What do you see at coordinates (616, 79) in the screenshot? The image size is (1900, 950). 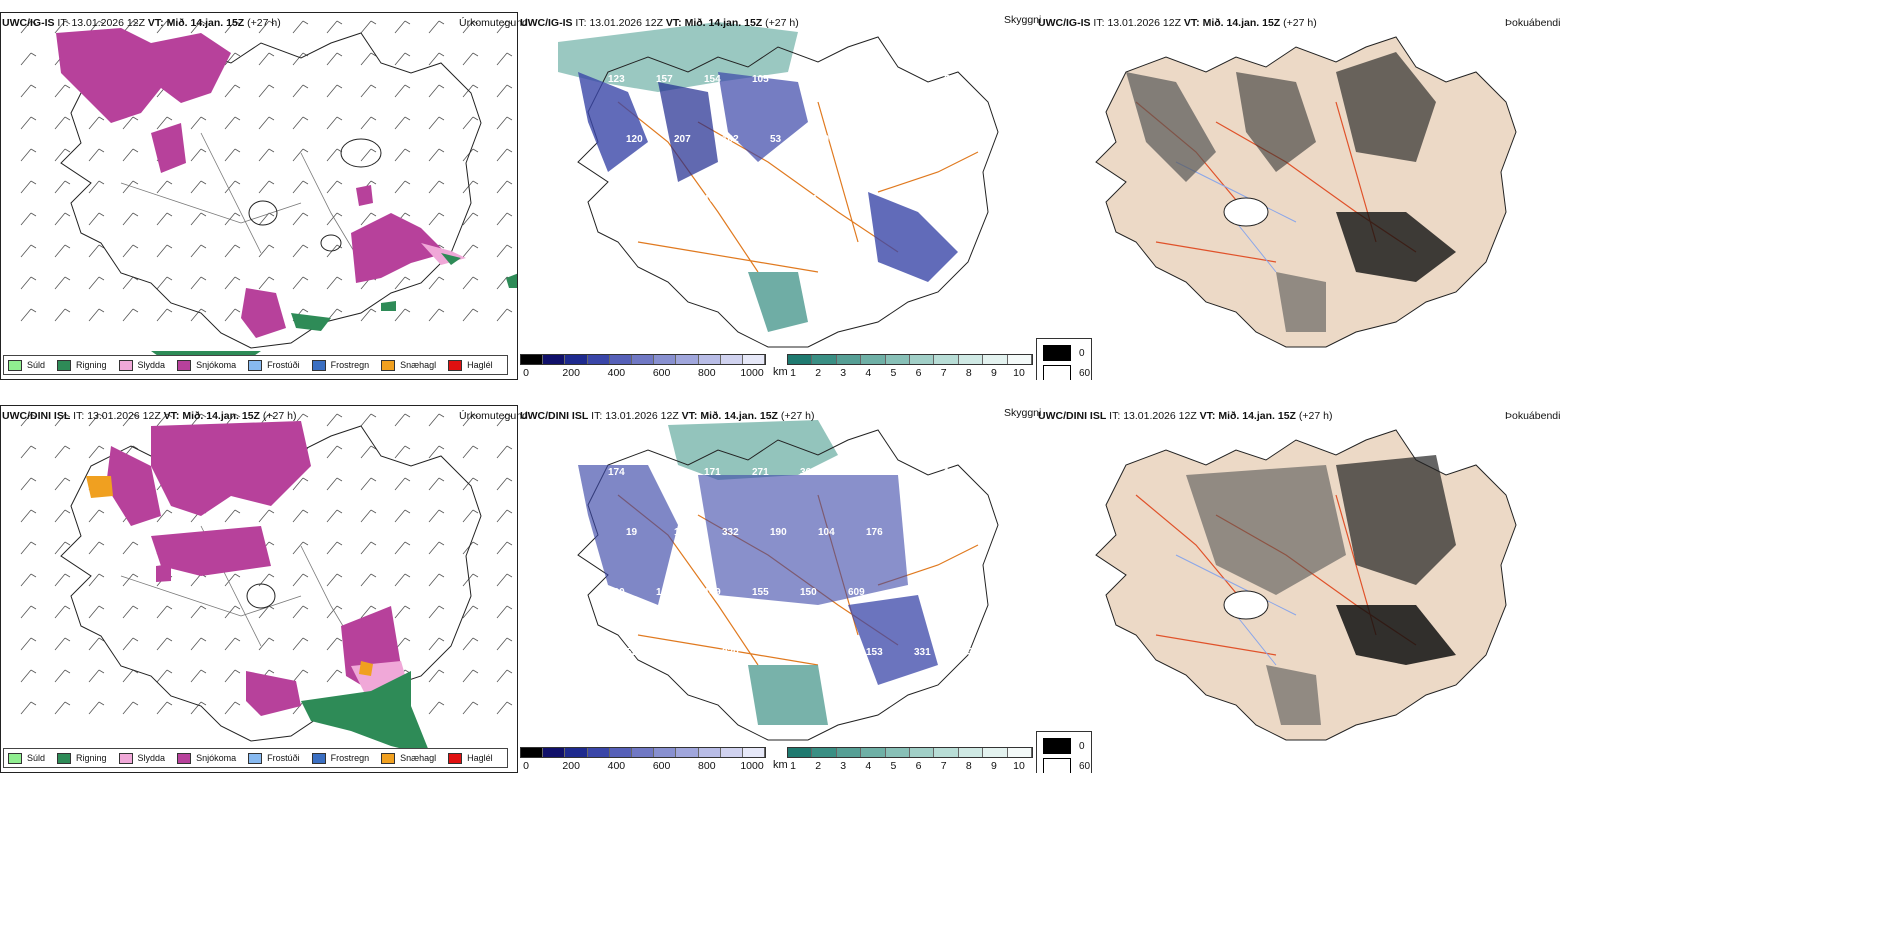 I see `visibility-value: 123` at bounding box center [616, 79].